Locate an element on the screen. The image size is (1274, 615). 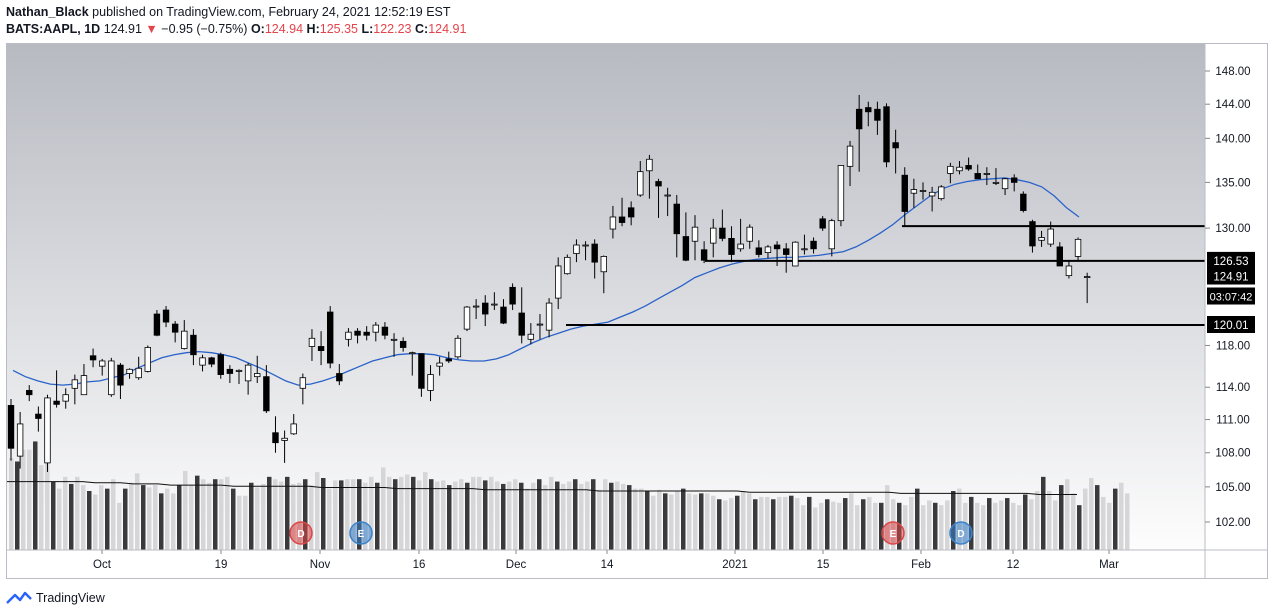
horizontal-levels-layer is located at coordinates (885, 275).